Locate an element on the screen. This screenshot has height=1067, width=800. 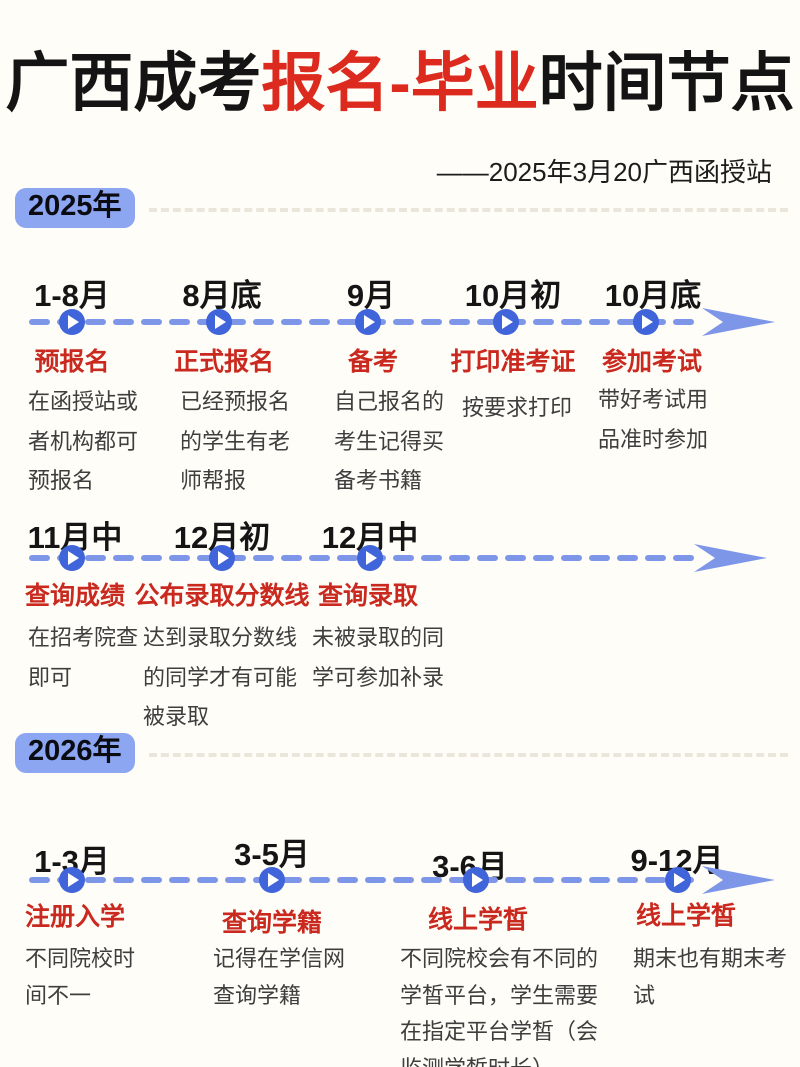
stage-label: 查询录取 is located at coordinates (368, 596).